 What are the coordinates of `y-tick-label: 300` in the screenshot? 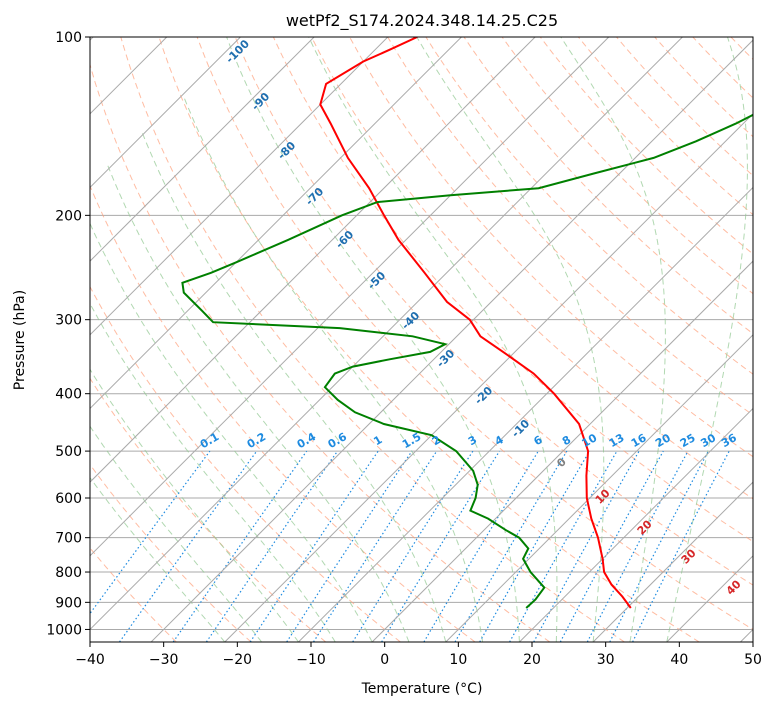 It's located at (68, 321).